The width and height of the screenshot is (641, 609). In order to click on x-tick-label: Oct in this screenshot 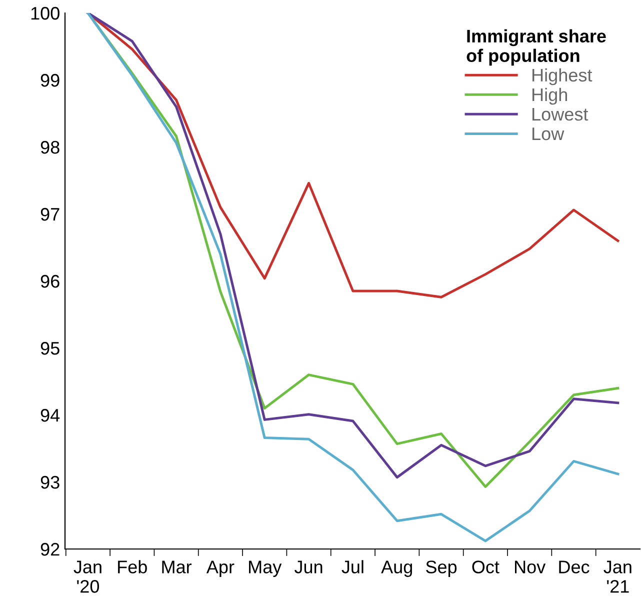, I will do `click(486, 567)`.